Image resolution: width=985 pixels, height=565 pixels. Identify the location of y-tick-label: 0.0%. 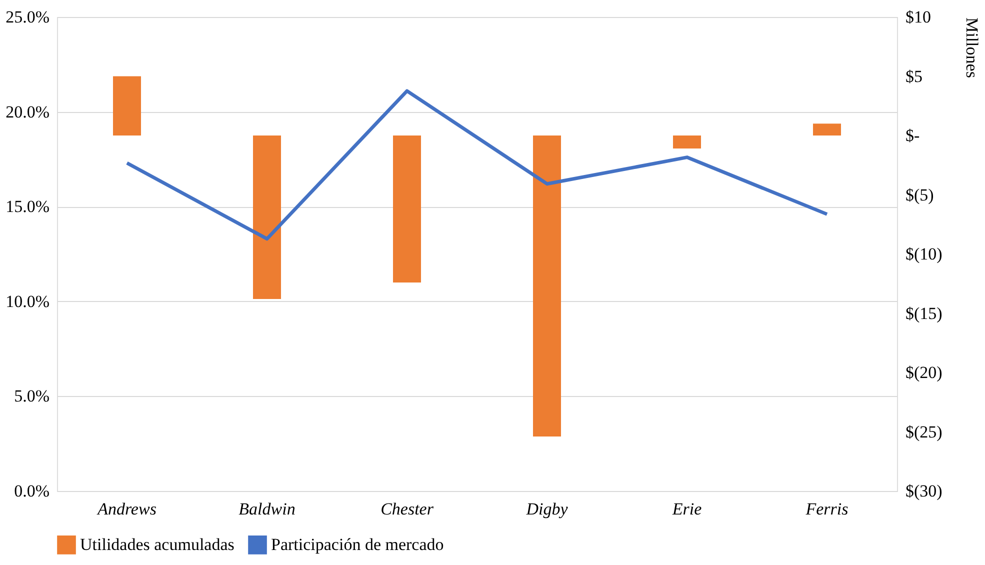
(32, 491).